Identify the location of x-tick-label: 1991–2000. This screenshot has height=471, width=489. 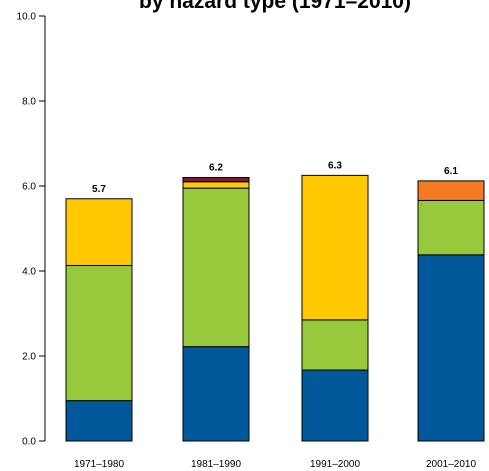
(335, 464).